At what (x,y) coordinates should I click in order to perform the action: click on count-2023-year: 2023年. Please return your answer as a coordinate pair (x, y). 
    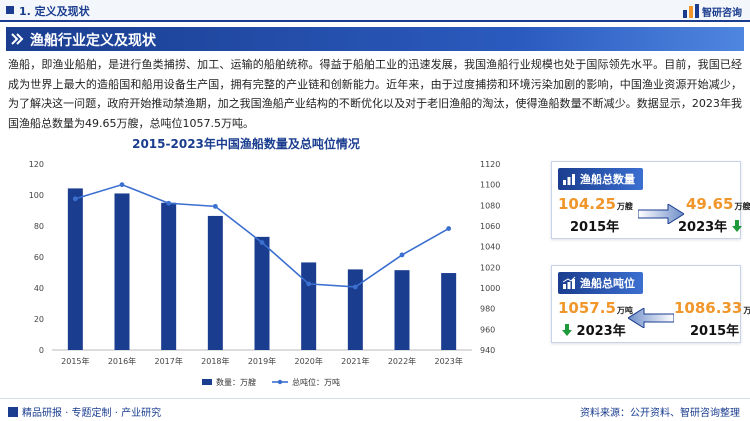
    Looking at the image, I should click on (710, 225).